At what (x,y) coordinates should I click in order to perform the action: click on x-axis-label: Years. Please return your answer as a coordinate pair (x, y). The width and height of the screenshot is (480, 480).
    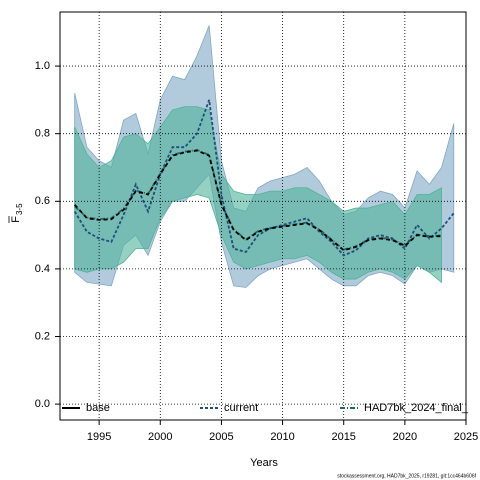
    Looking at the image, I should click on (264, 463).